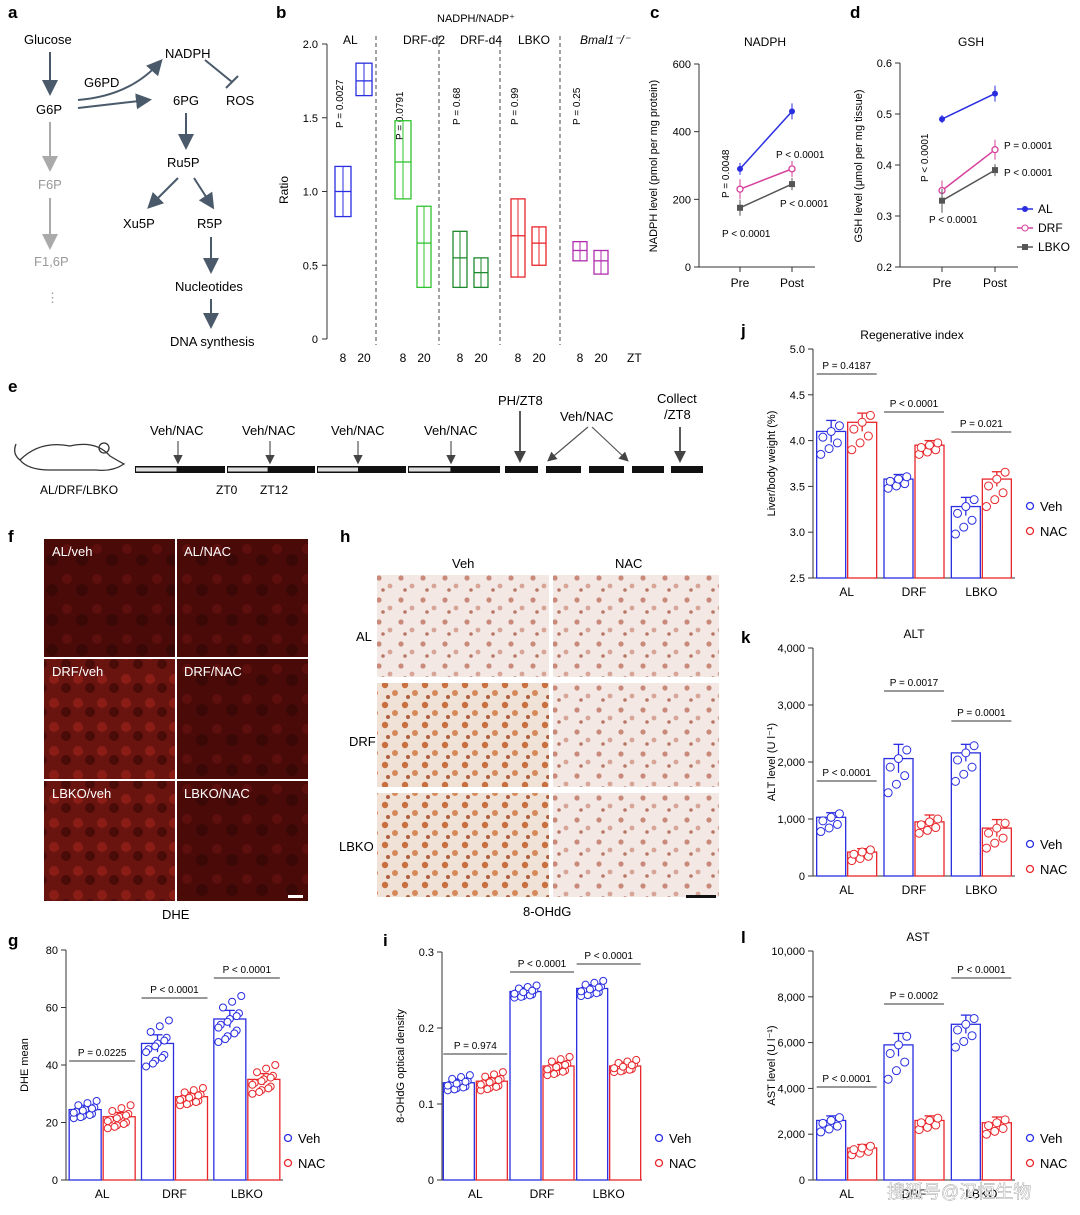  What do you see at coordinates (797, 579) in the screenshot?
I see `j-chart-ytick-label: 2.5` at bounding box center [797, 579].